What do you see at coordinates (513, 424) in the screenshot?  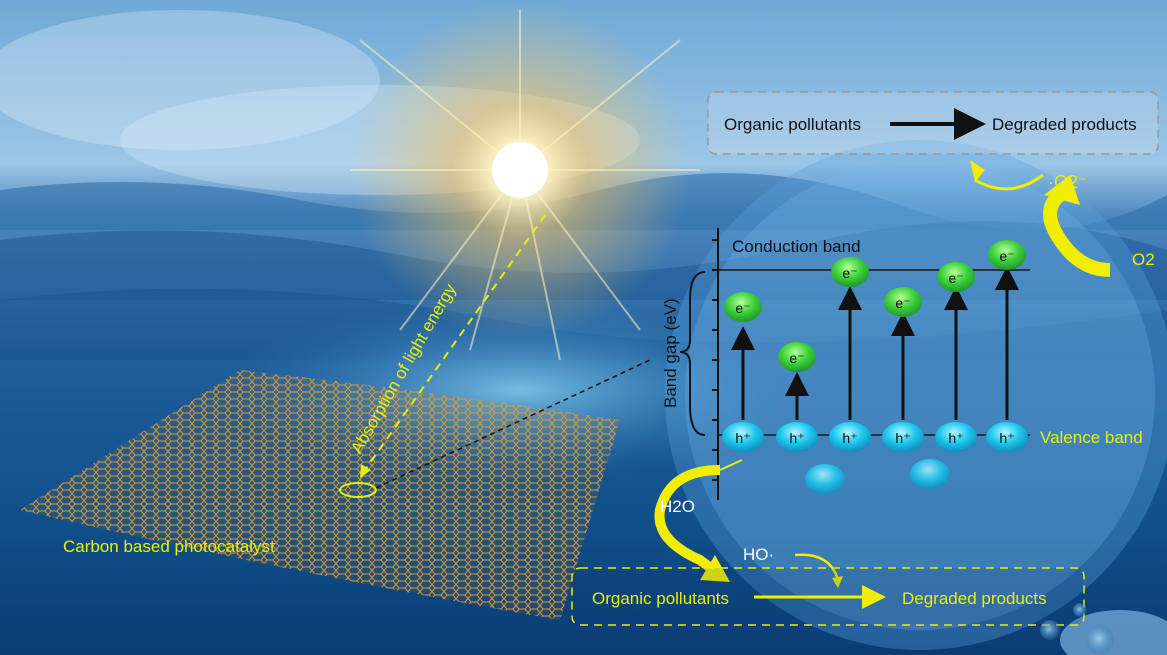 I see `zoom-guide-line` at bounding box center [513, 424].